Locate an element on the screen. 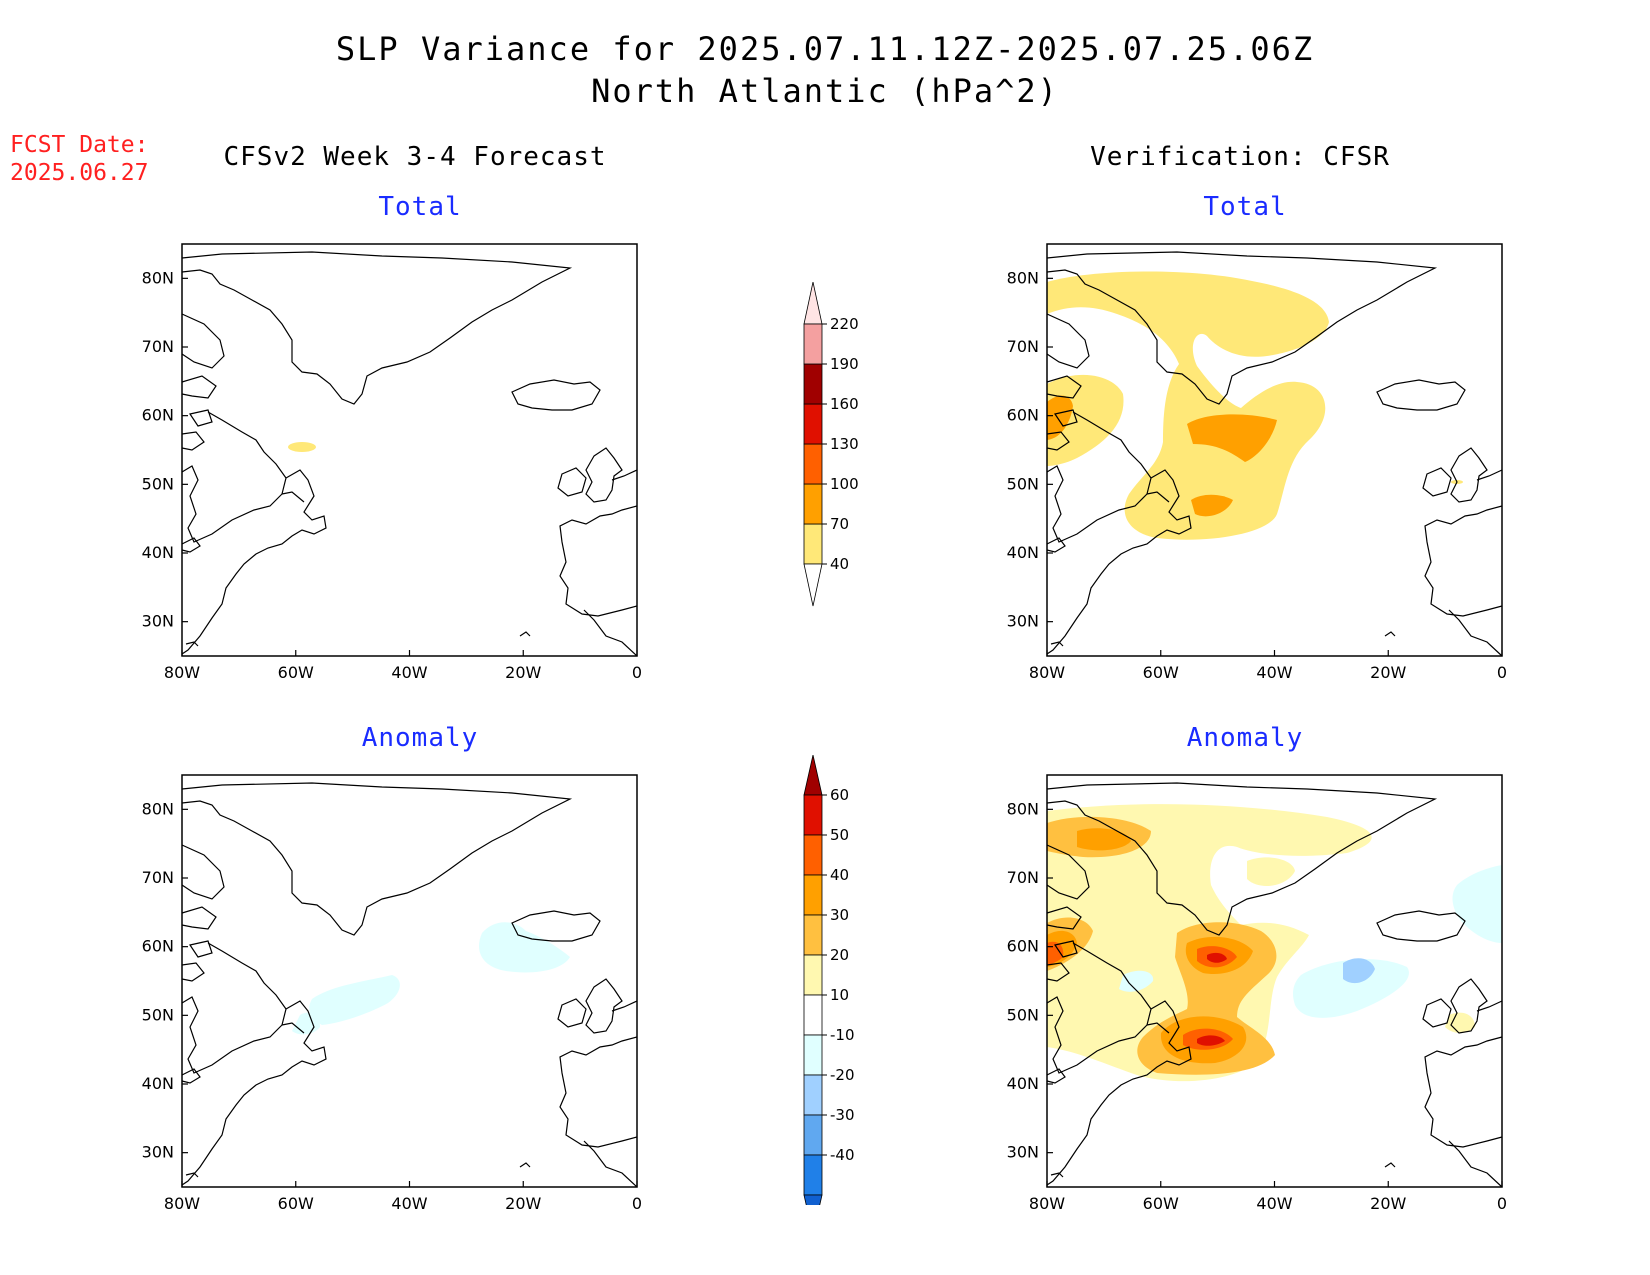 The height and width of the screenshot is (1275, 1650). colorbar-anomaly-label: -20 is located at coordinates (842, 1075).